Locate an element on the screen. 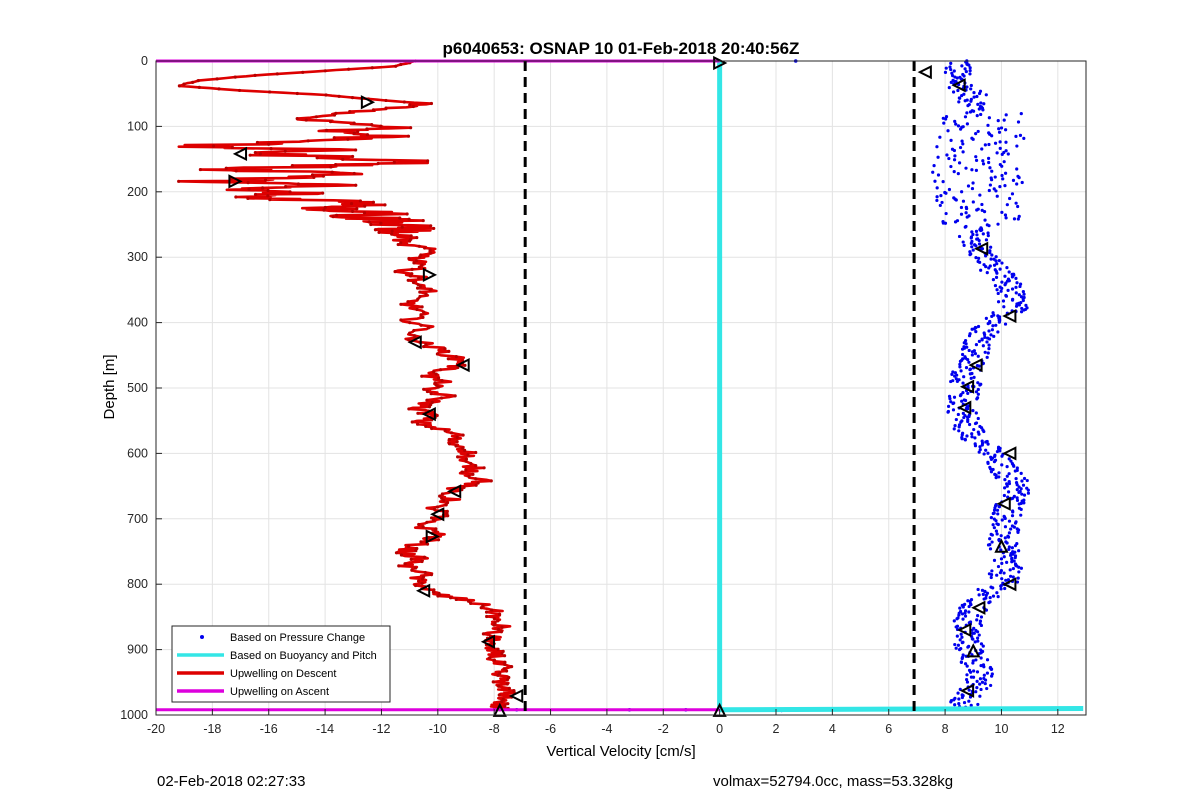 Image resolution: width=1200 pixels, height=804 pixels. x-tick-label: -14 is located at coordinates (325, 729).